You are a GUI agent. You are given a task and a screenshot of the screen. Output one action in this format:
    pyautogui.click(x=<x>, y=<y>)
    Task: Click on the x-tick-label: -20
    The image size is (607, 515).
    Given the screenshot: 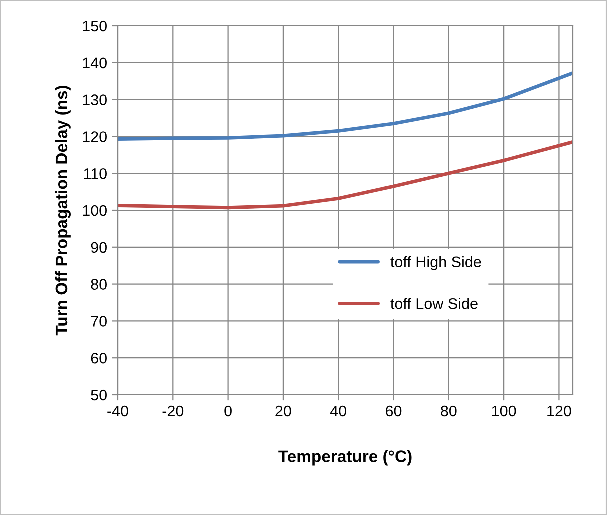 What is the action you would take?
    pyautogui.click(x=173, y=411)
    